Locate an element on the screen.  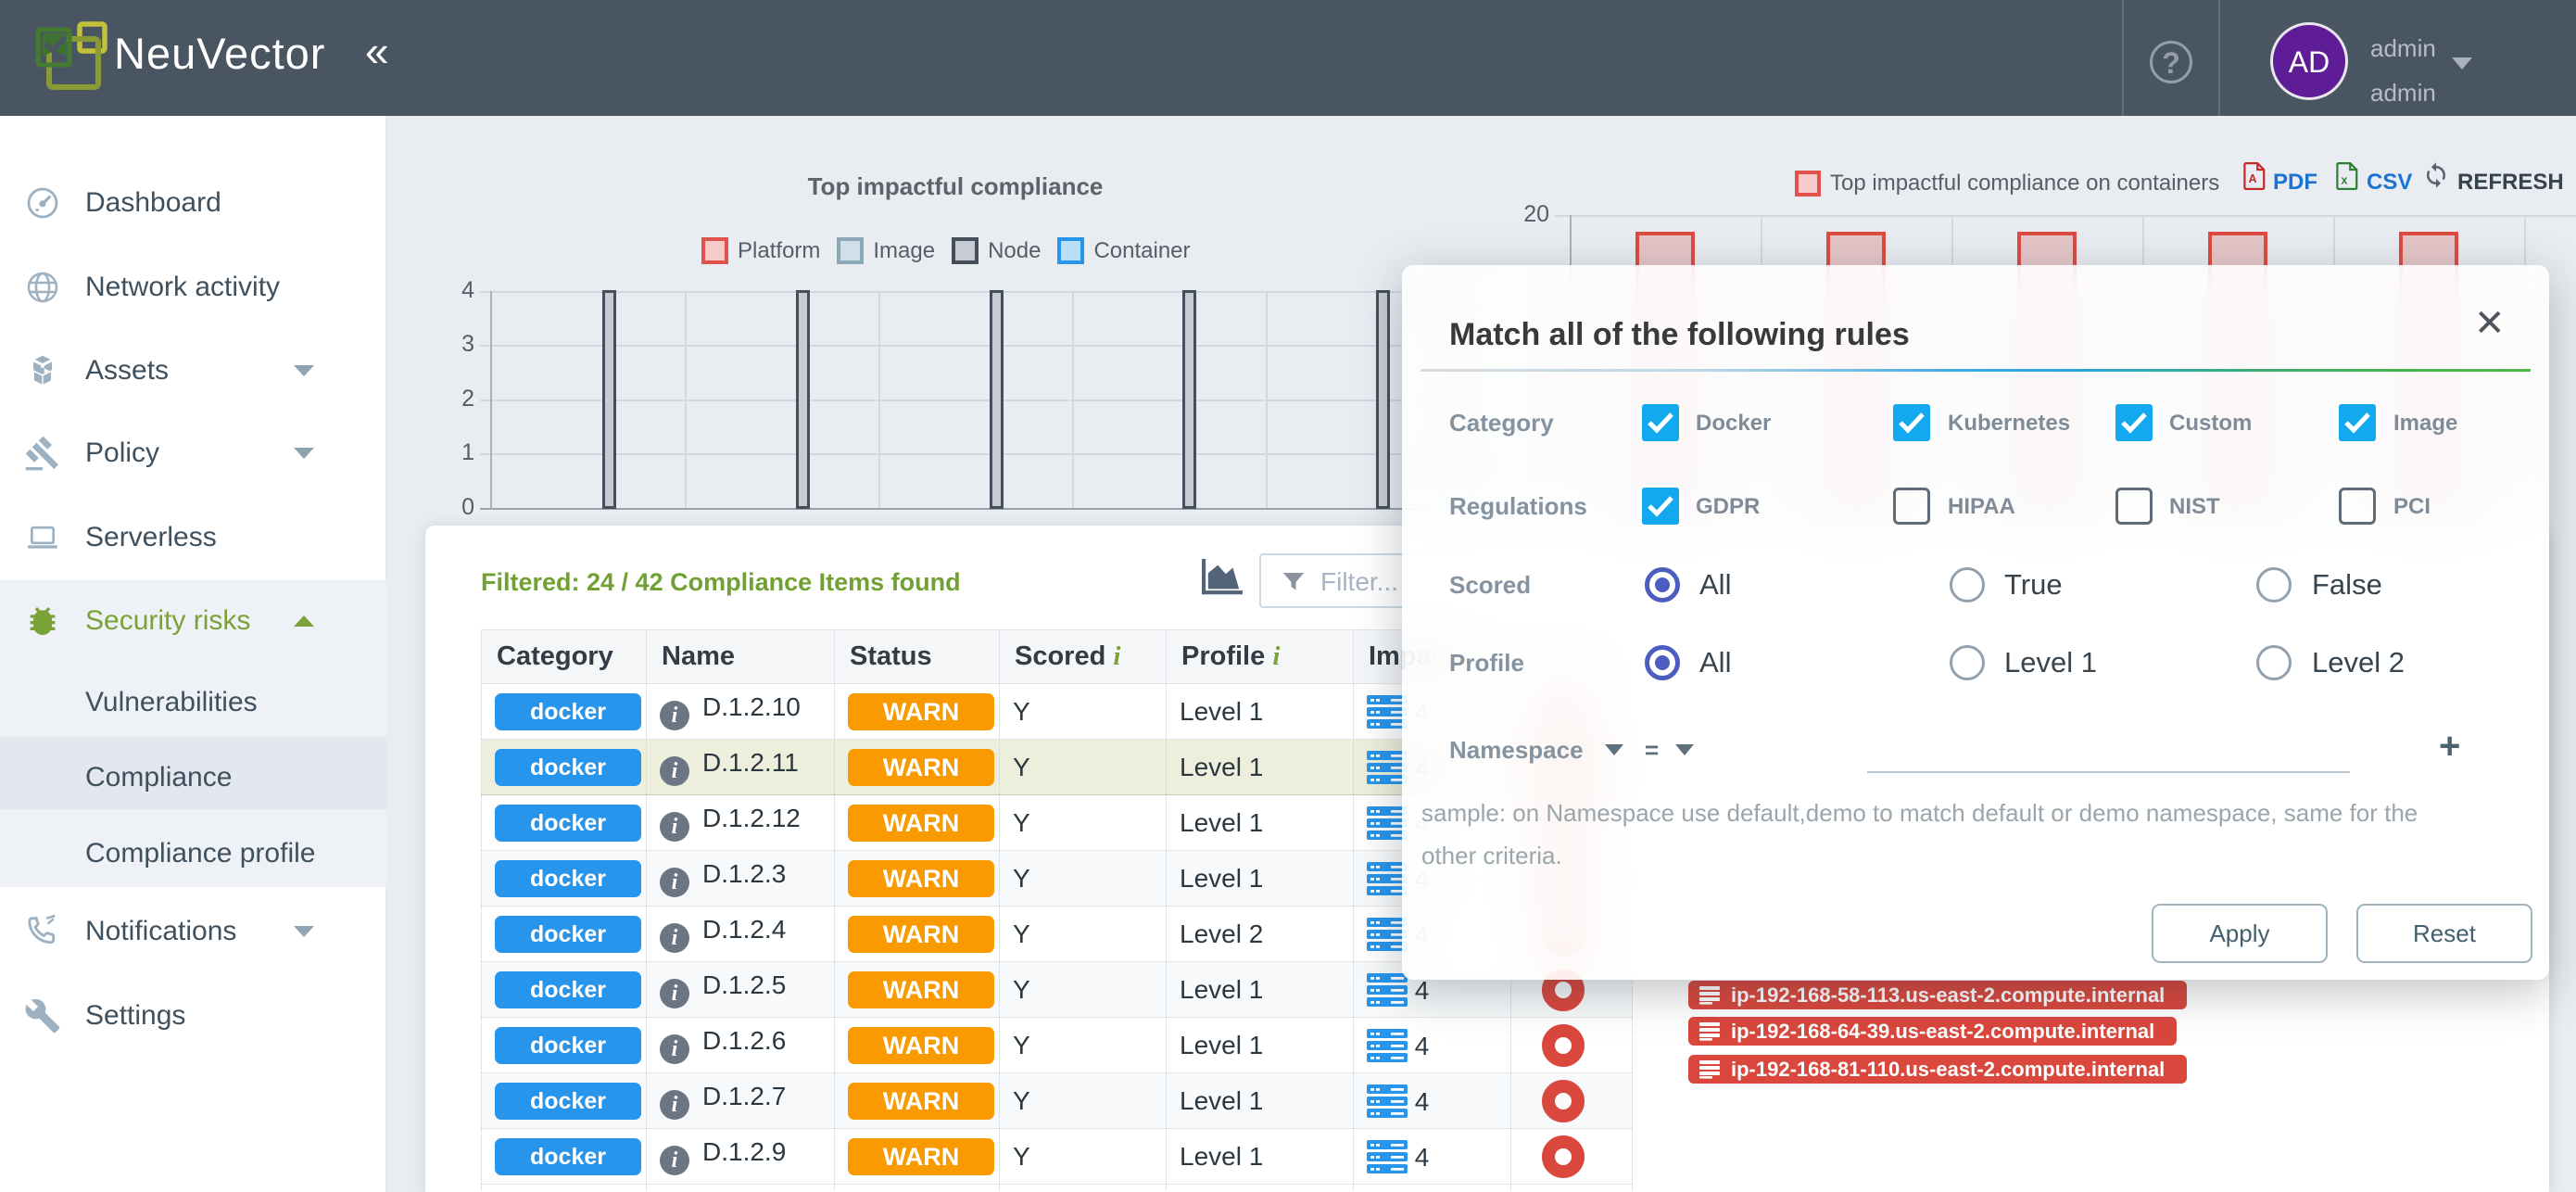
svg-text: A is located at coordinates (2253, 178).